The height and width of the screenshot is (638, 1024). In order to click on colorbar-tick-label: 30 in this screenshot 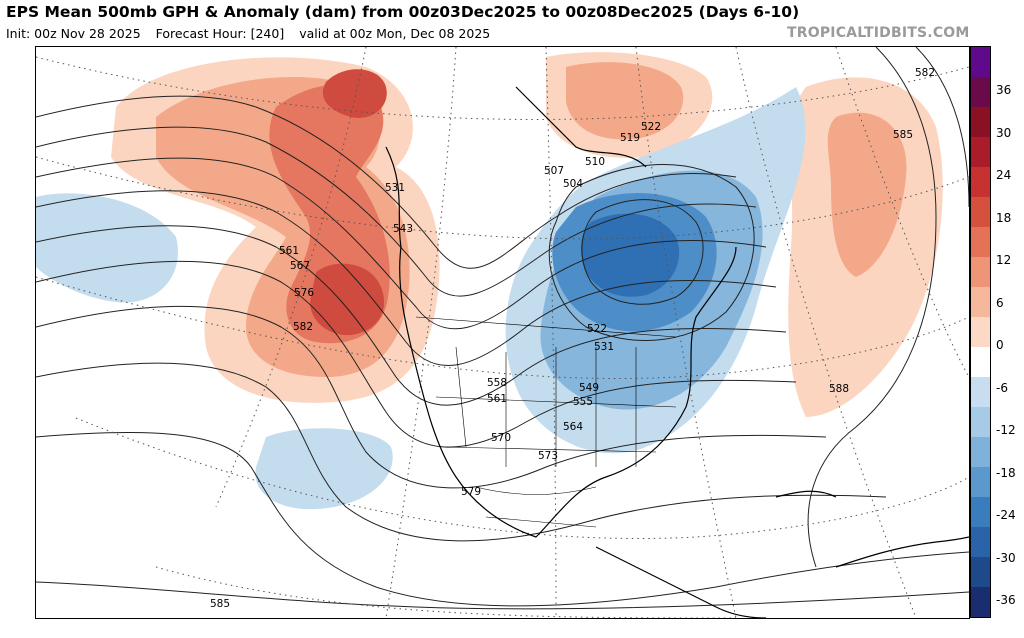, I will do `click(1004, 132)`.